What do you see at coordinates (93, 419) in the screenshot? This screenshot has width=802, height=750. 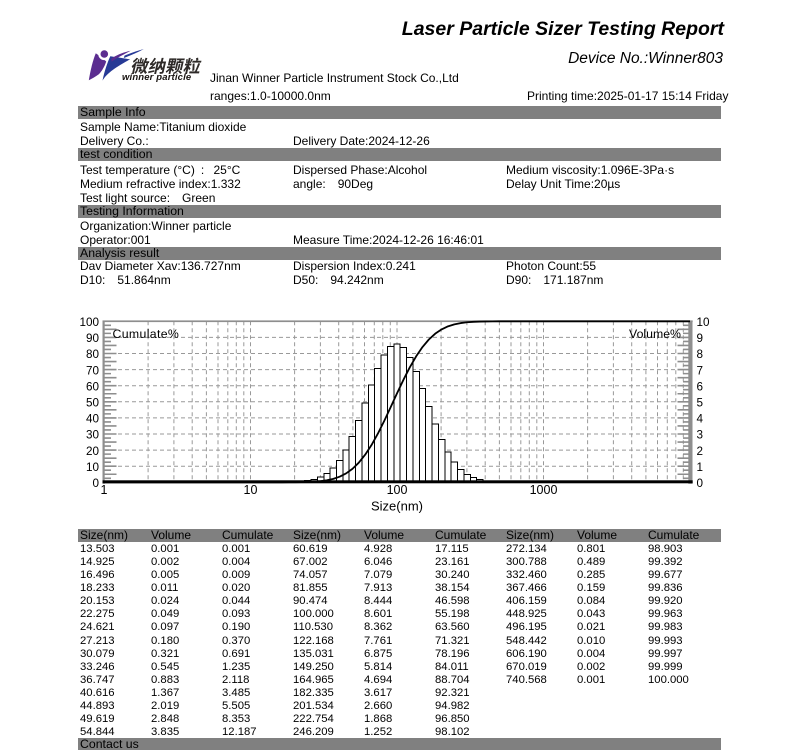 I see `svg-text: 40` at bounding box center [93, 419].